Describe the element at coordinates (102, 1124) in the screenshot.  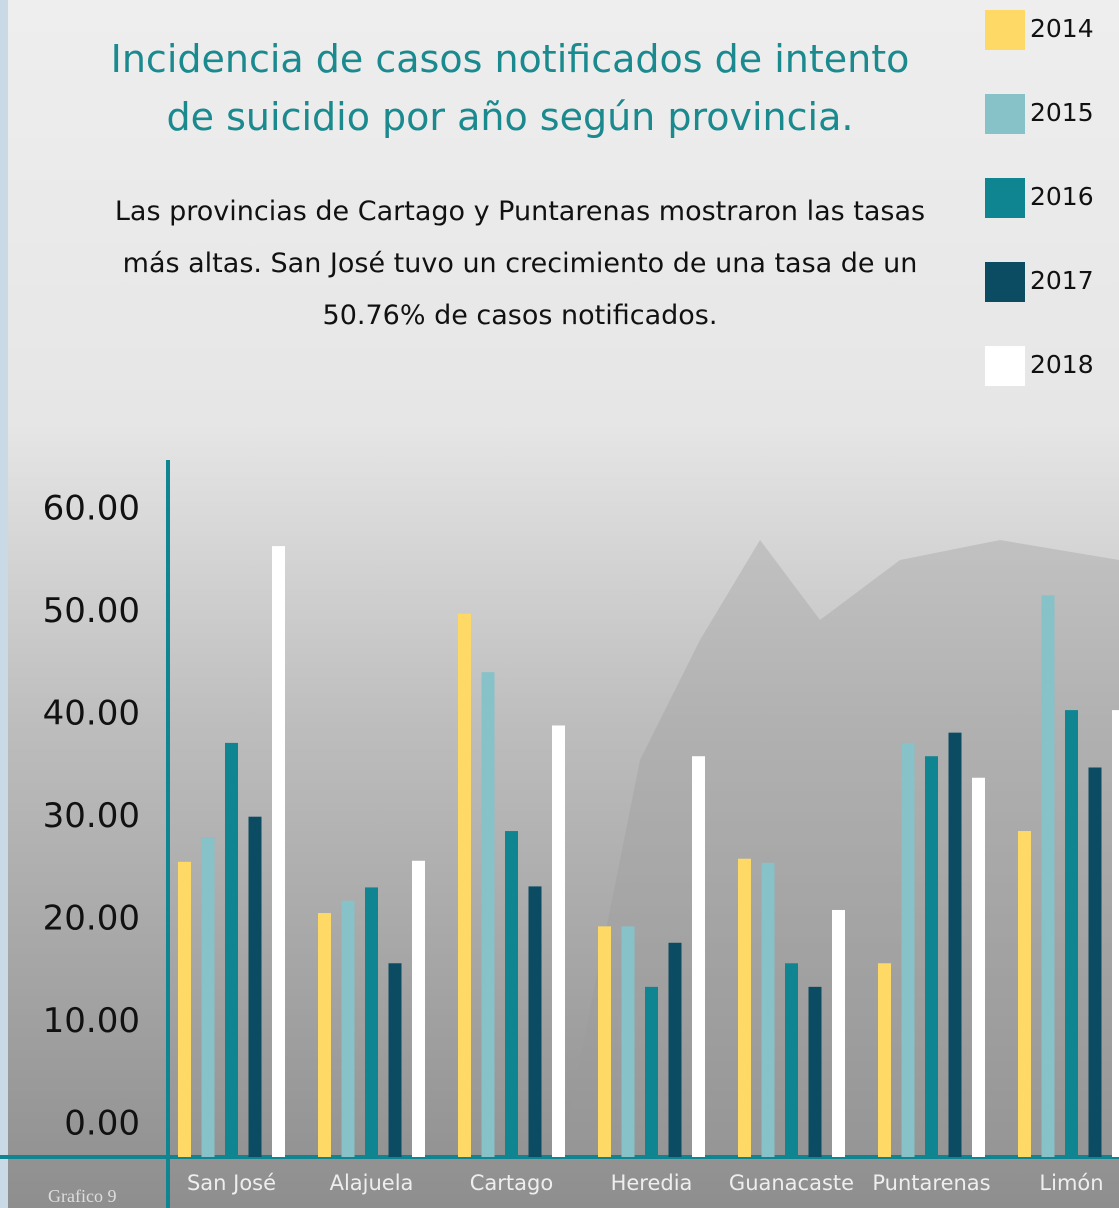
I see `y-tick-label: 0.00` at that location.